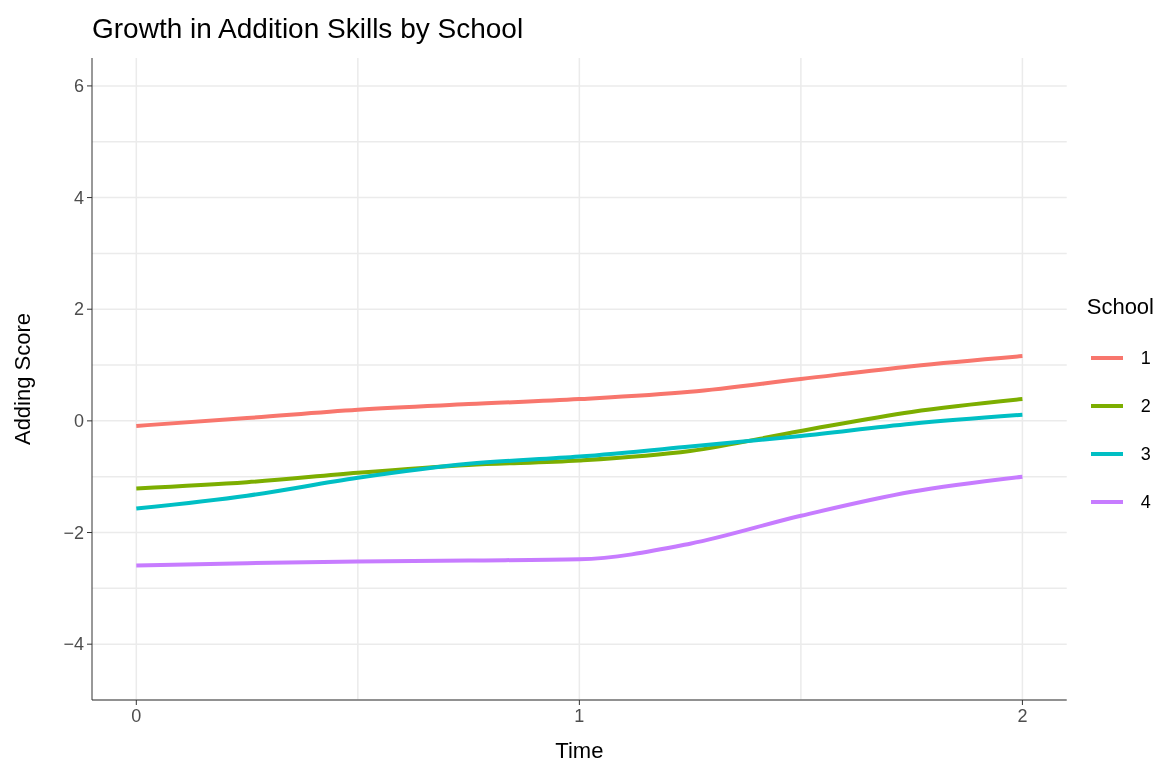 The width and height of the screenshot is (1172, 777). What do you see at coordinates (1145, 406) in the screenshot?
I see `legend-label: 2` at bounding box center [1145, 406].